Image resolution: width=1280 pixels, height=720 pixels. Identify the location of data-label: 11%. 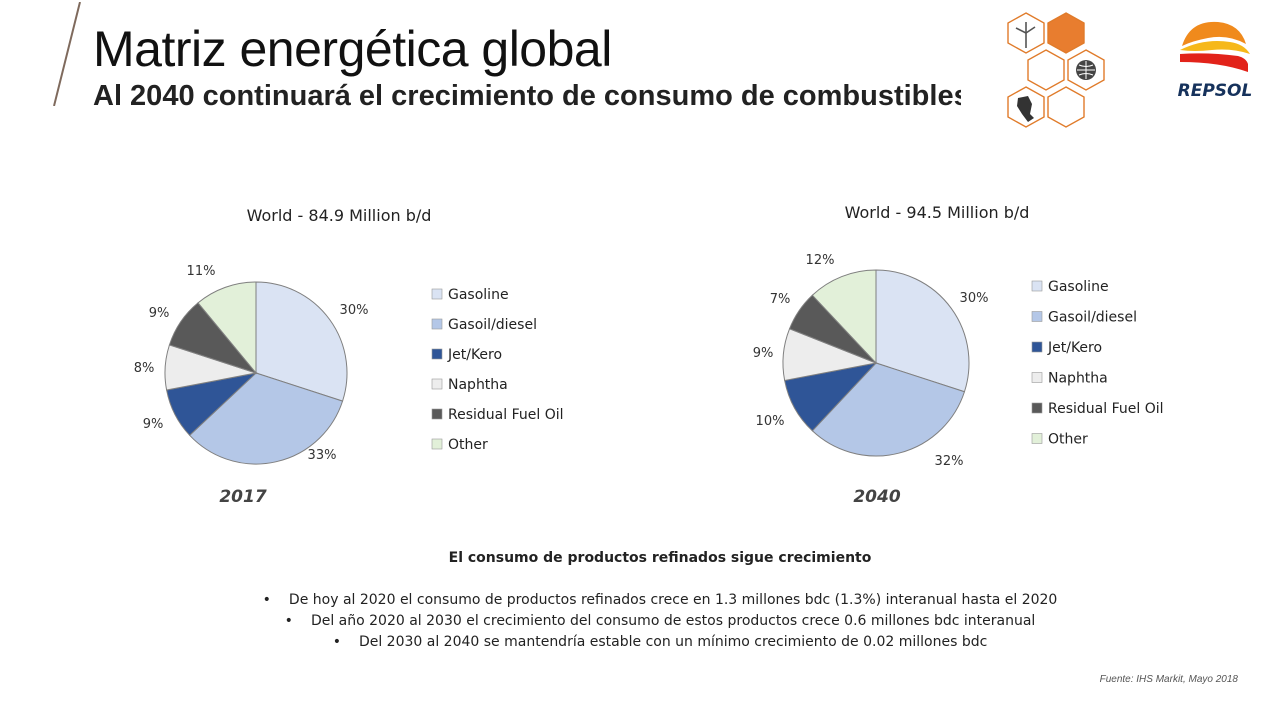
(201, 271).